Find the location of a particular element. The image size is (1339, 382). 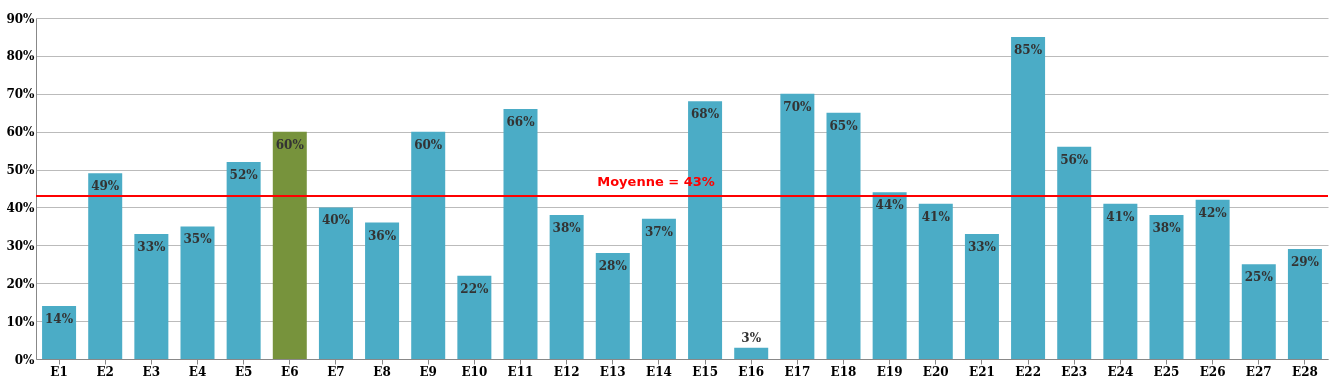

data-label: 70% is located at coordinates (797, 106).